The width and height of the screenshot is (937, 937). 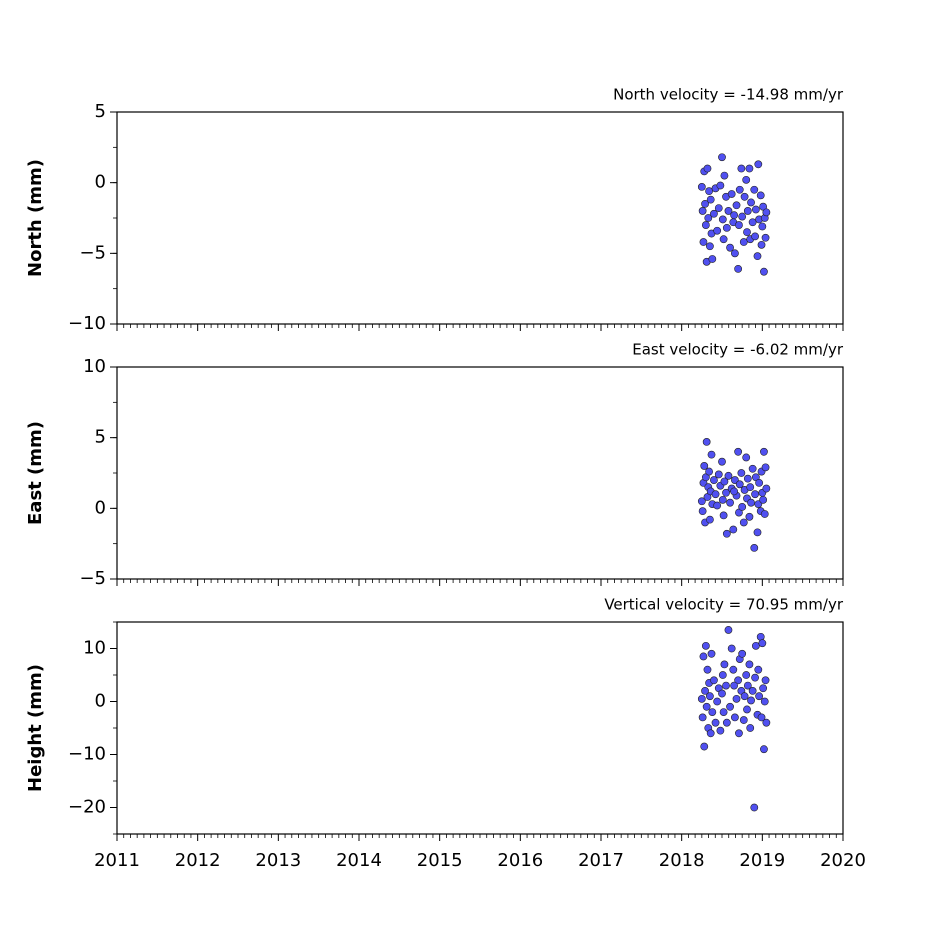 What do you see at coordinates (359, 860) in the screenshot?
I see `x-tick-label: 2014` at bounding box center [359, 860].